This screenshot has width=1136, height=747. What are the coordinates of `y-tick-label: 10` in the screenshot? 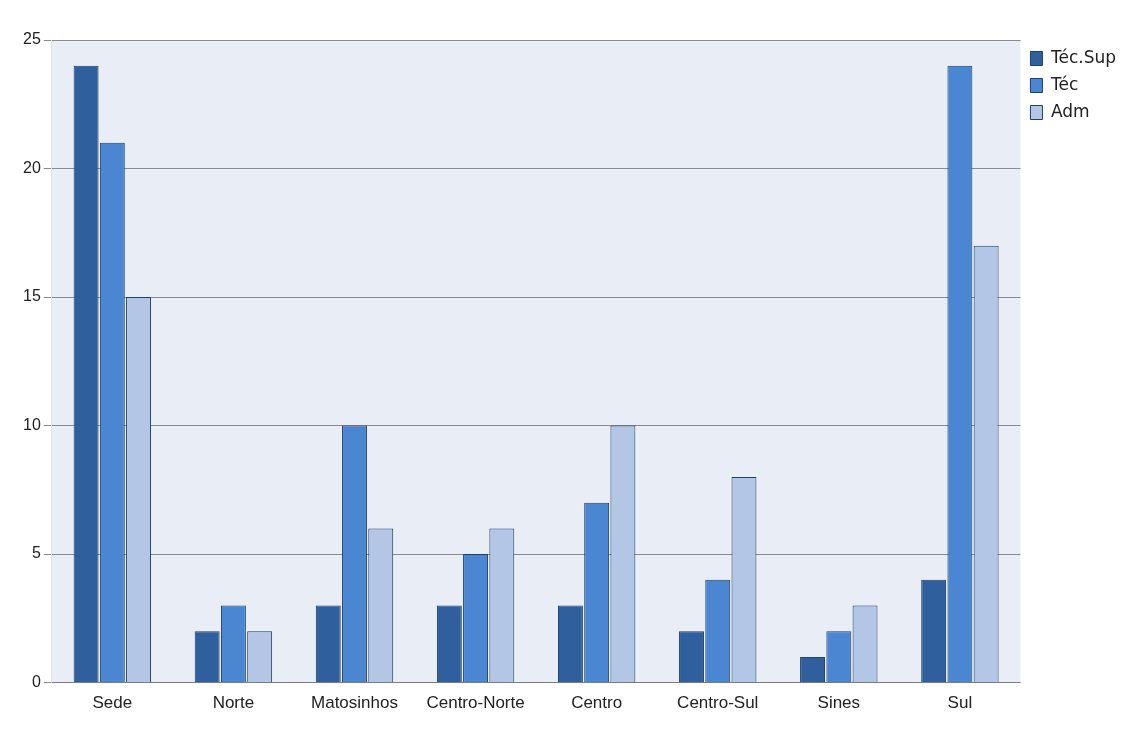 It's located at (32, 424).